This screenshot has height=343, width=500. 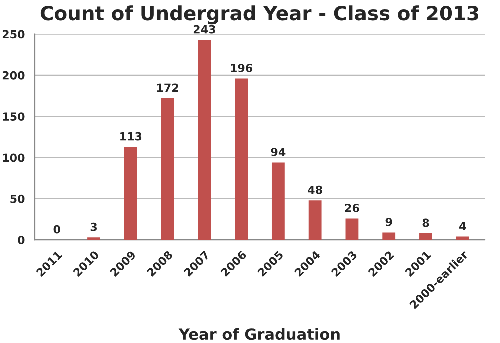 What do you see at coordinates (315, 190) in the screenshot?
I see `data-label: 48` at bounding box center [315, 190].